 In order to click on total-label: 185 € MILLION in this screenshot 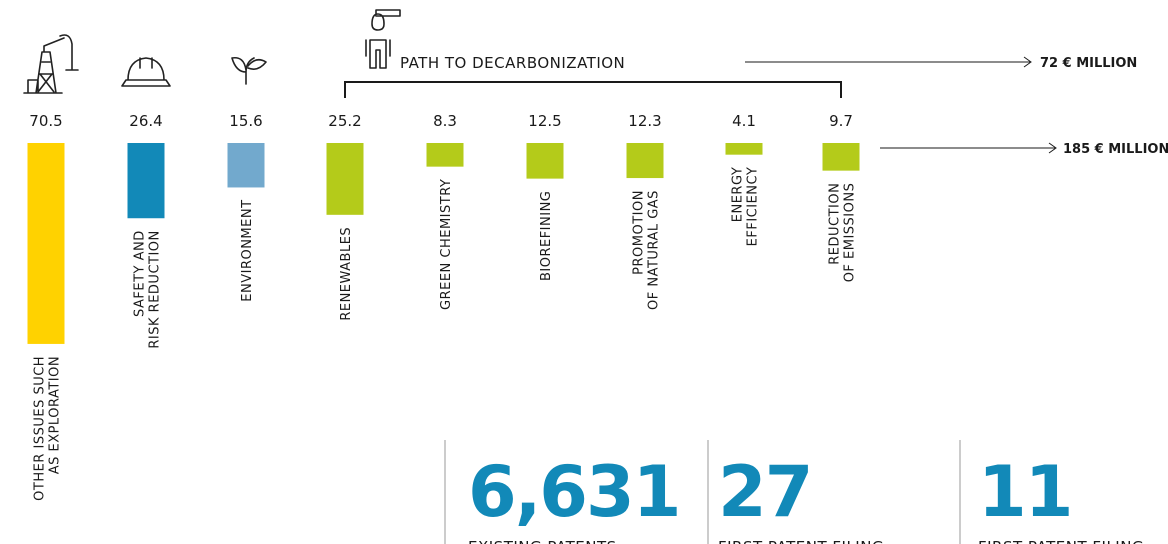, I will do `click(1115, 149)`.